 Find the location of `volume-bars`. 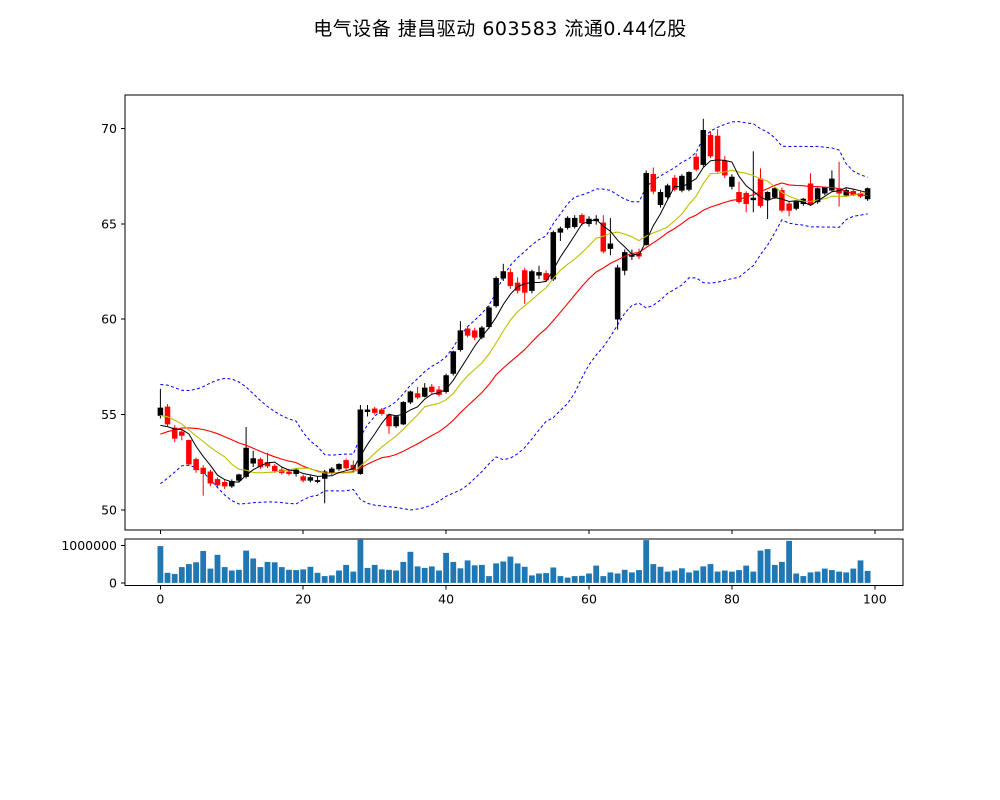

volume-bars is located at coordinates (514, 561).